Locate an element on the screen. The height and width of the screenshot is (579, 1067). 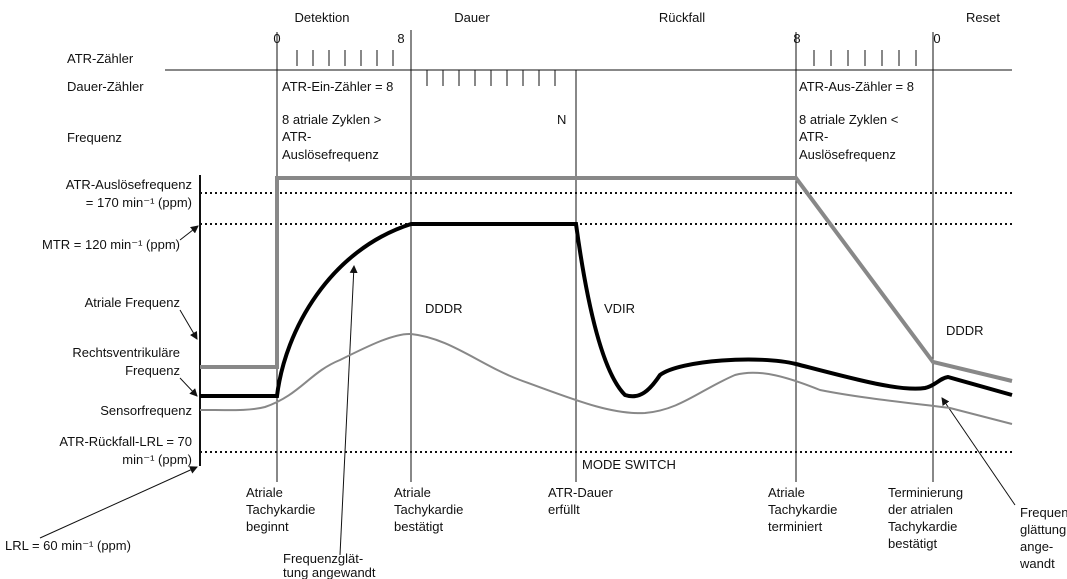
event-label: der atrialen is located at coordinates (920, 509).